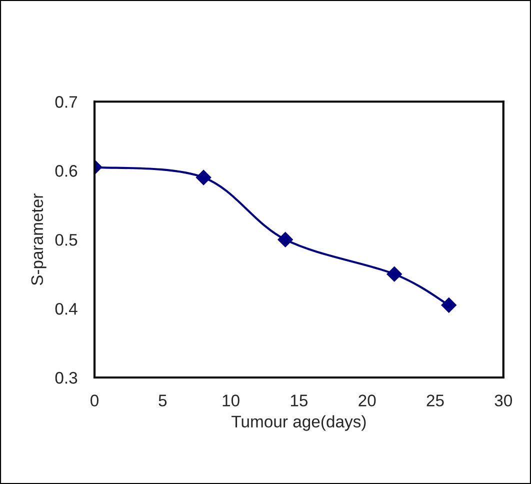  I want to click on x-tick-label: 10, so click(231, 400).